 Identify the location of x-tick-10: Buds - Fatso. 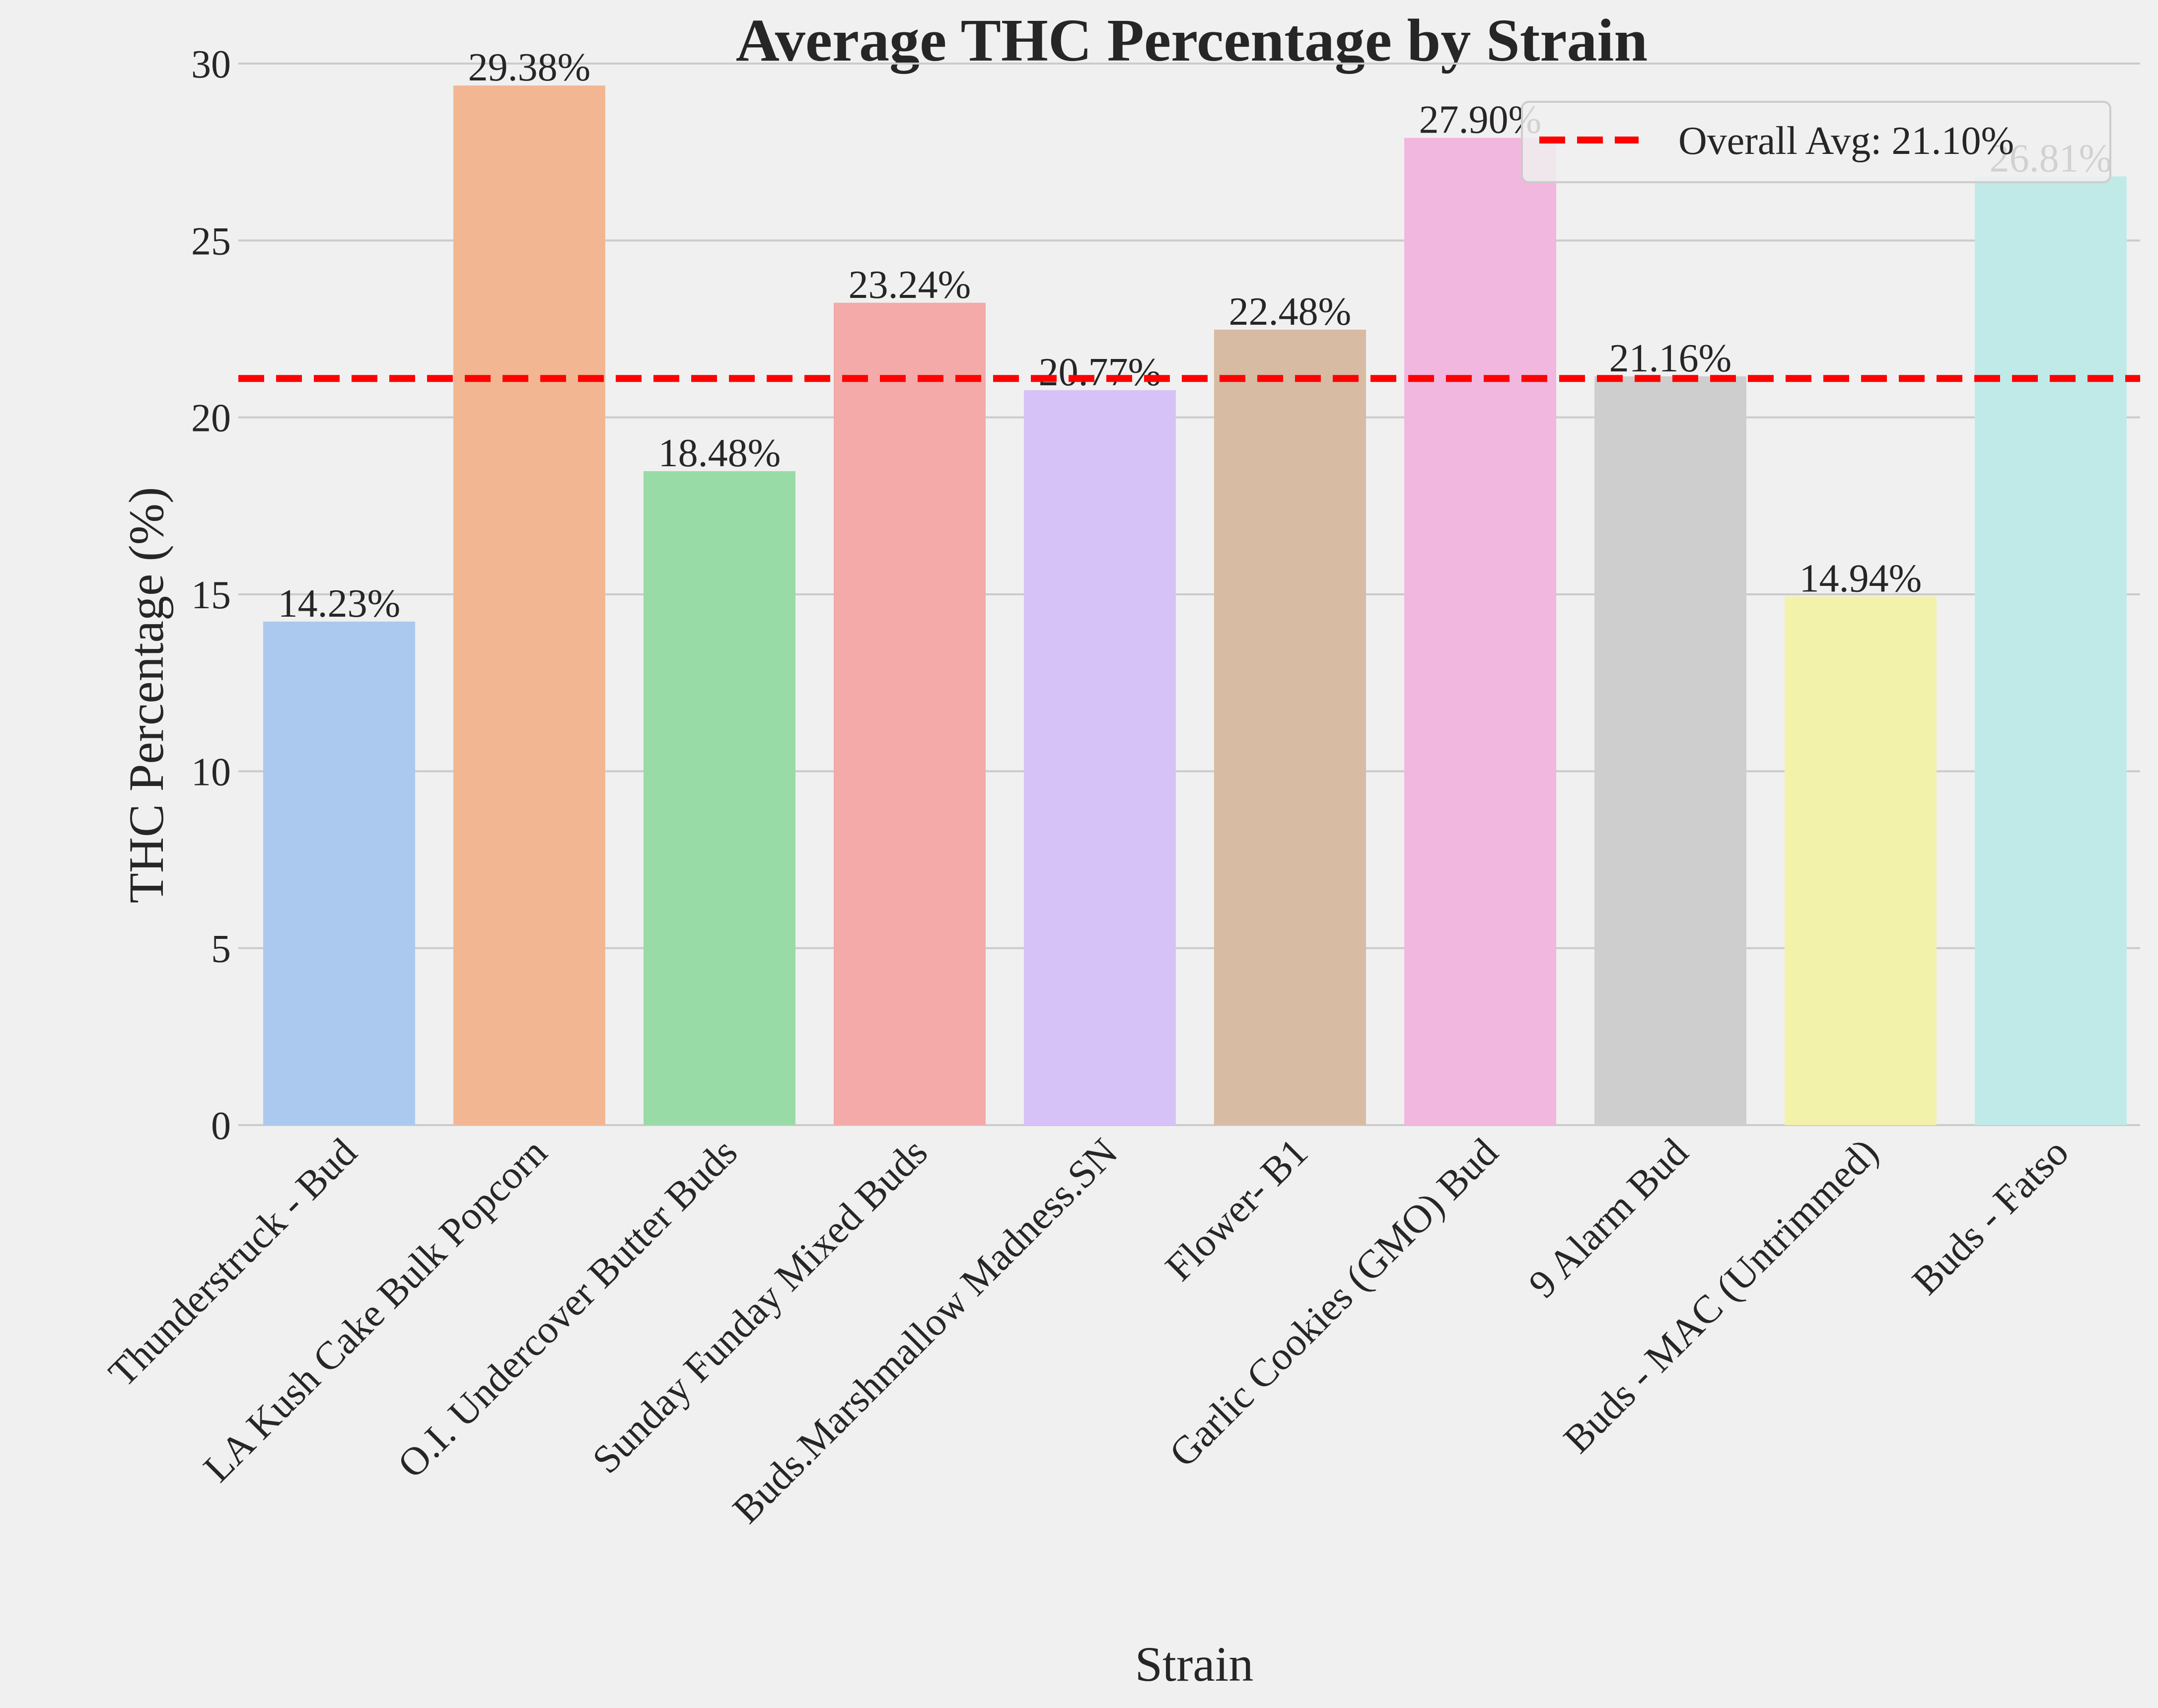
(1990, 1217).